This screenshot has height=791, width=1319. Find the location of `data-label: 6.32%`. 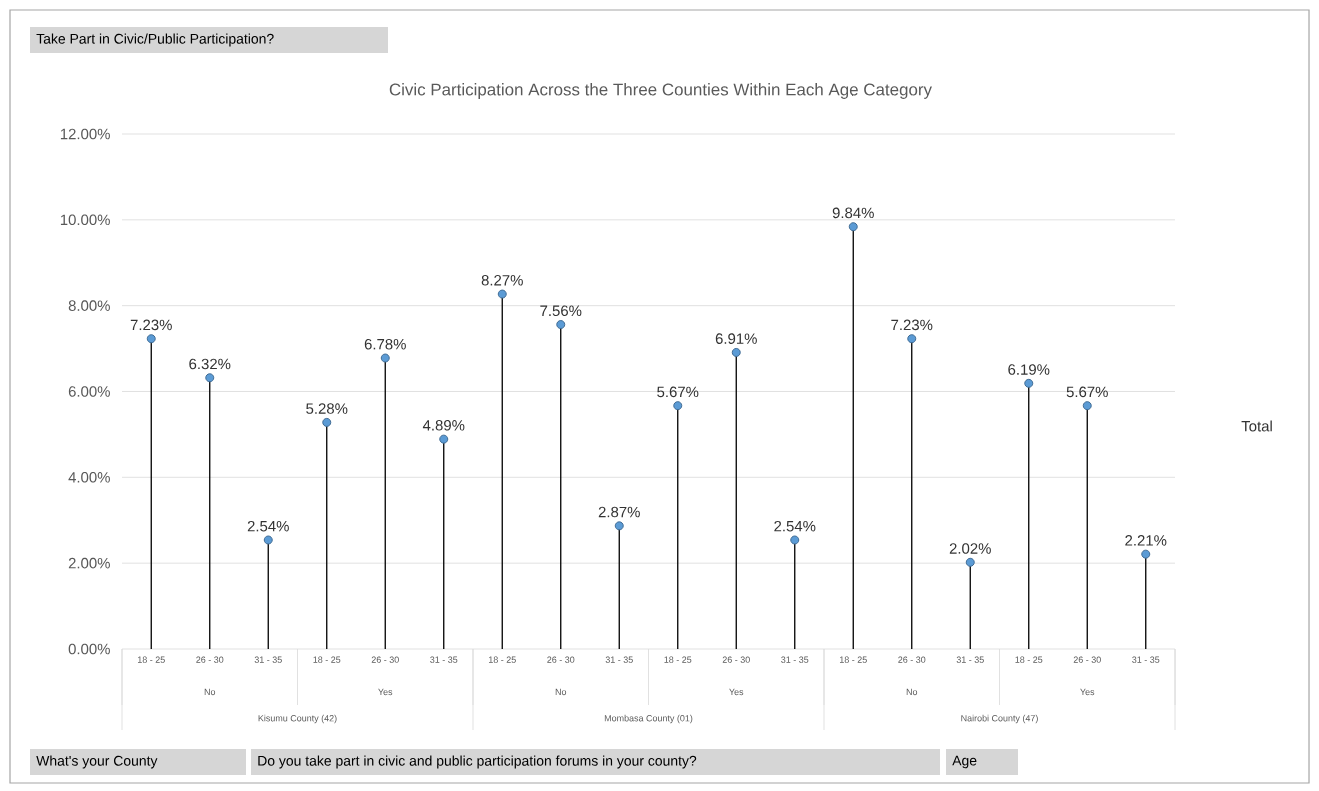

data-label: 6.32% is located at coordinates (210, 364).